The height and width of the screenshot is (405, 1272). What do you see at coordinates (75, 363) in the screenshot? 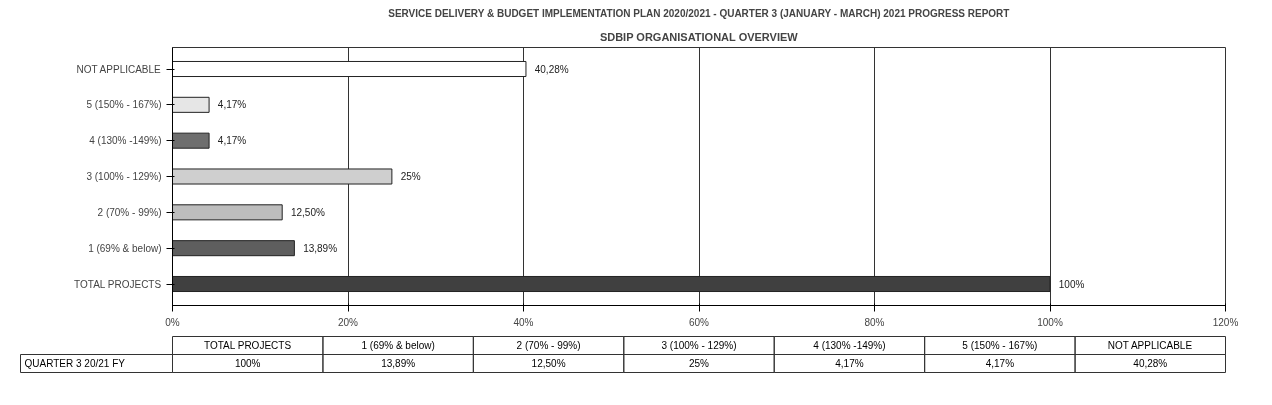
I see `text: QUARTER 3 20/21 FY` at bounding box center [75, 363].